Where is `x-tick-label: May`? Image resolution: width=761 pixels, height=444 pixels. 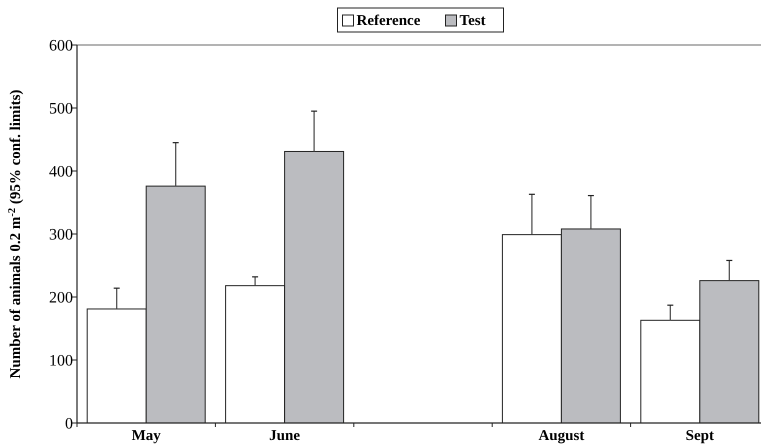 x-tick-label: May is located at coordinates (147, 436).